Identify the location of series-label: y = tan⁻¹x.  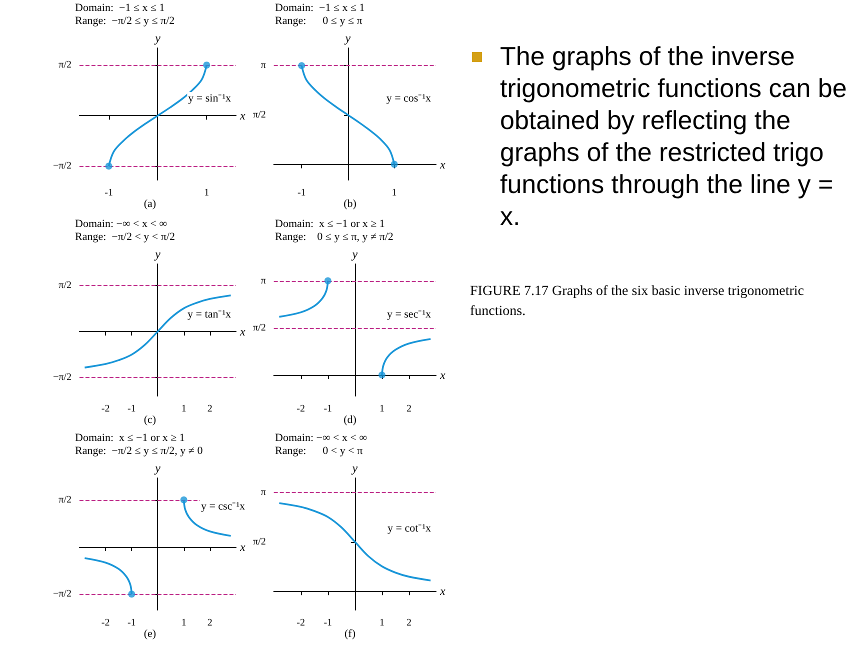
(210, 314).